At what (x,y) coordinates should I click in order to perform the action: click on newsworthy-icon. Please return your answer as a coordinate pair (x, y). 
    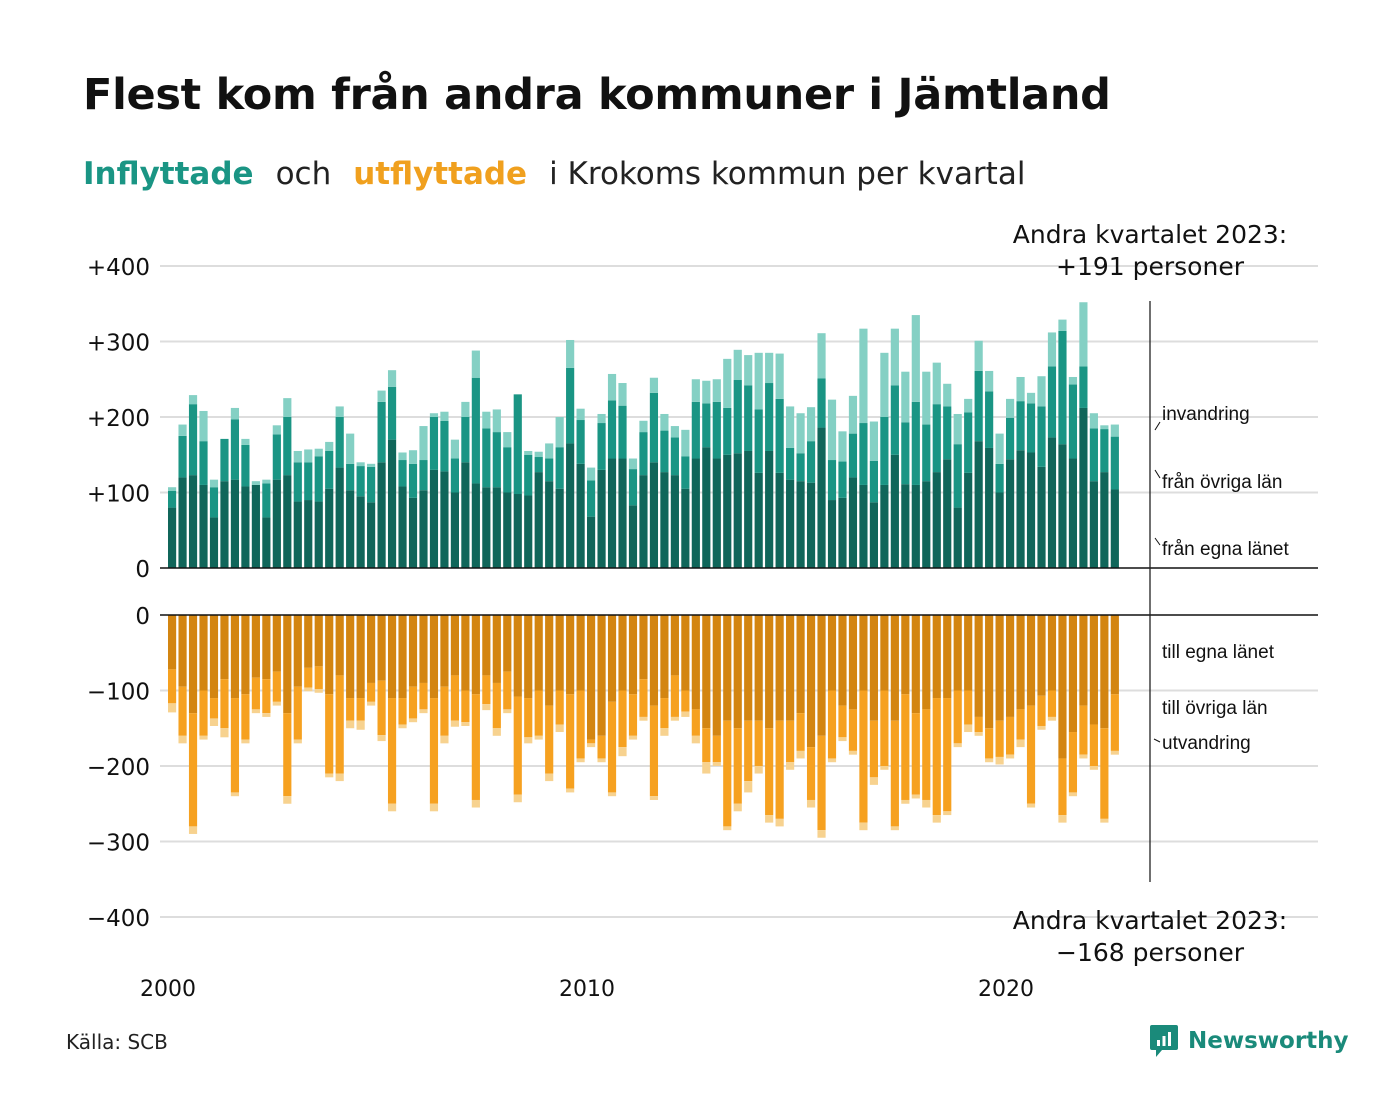
    Looking at the image, I should click on (1164, 1041).